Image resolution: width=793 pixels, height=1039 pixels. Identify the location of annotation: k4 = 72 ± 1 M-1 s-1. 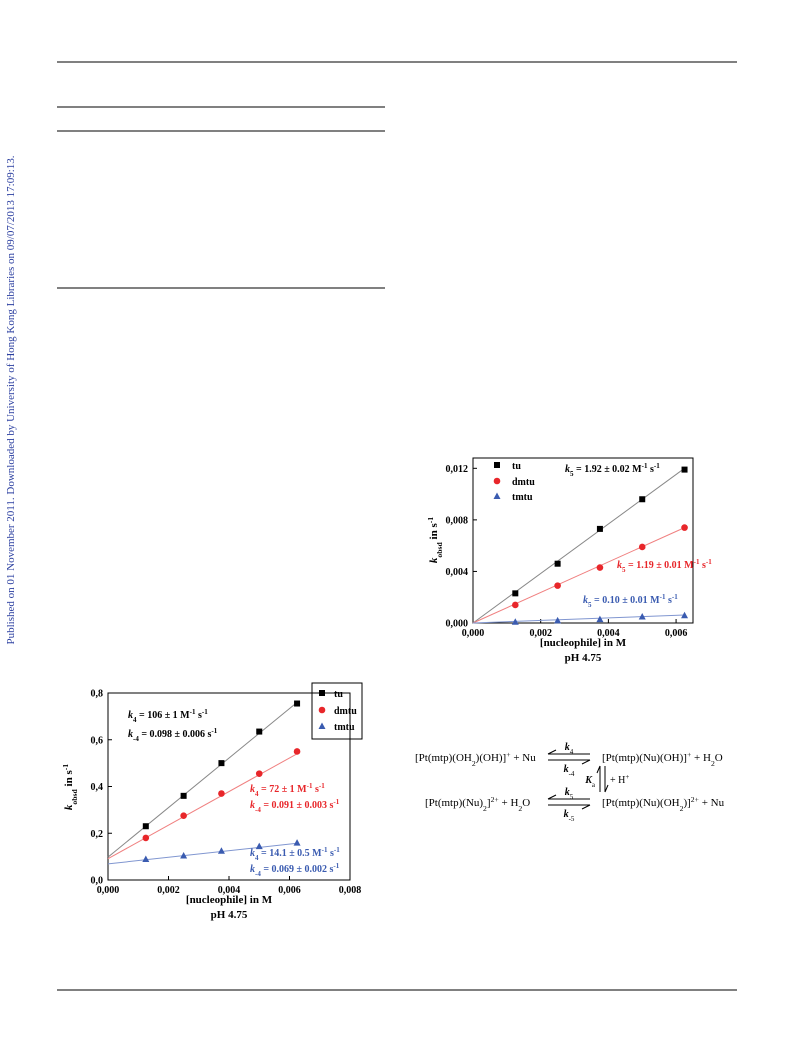
(287, 790).